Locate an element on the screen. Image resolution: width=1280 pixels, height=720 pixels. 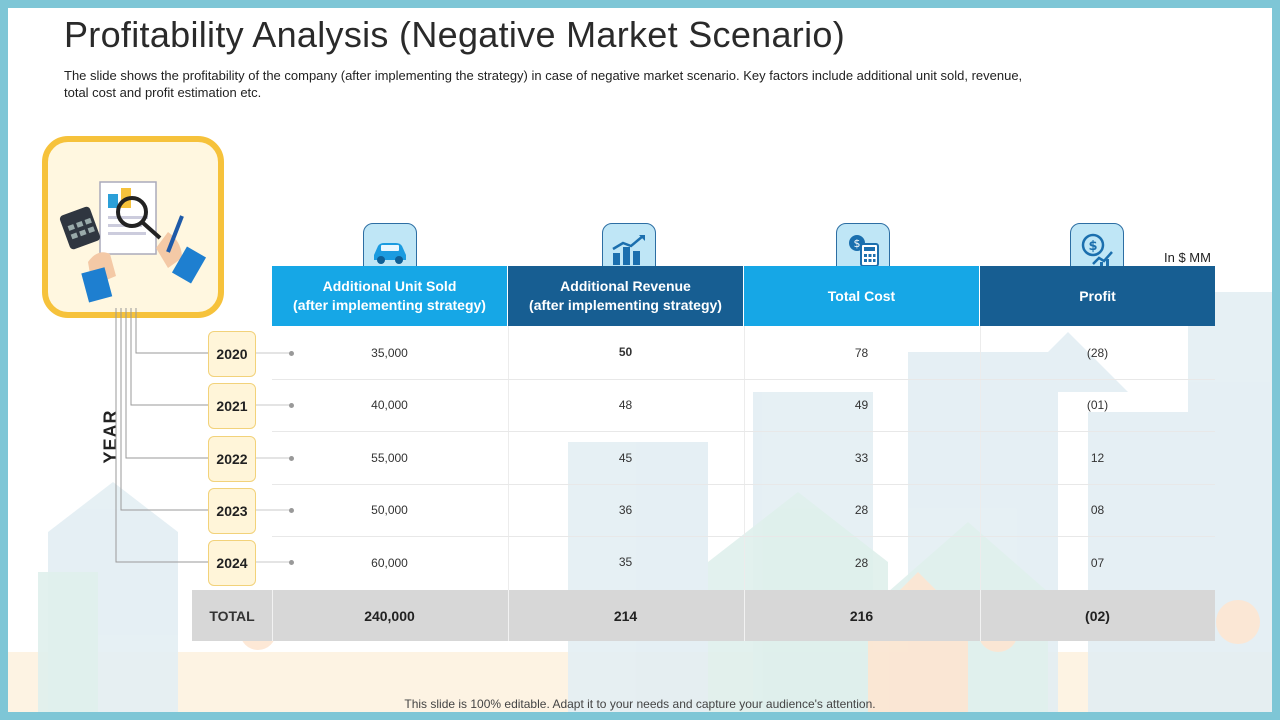
cell-units-2023: 50,000 is located at coordinates (389, 510).